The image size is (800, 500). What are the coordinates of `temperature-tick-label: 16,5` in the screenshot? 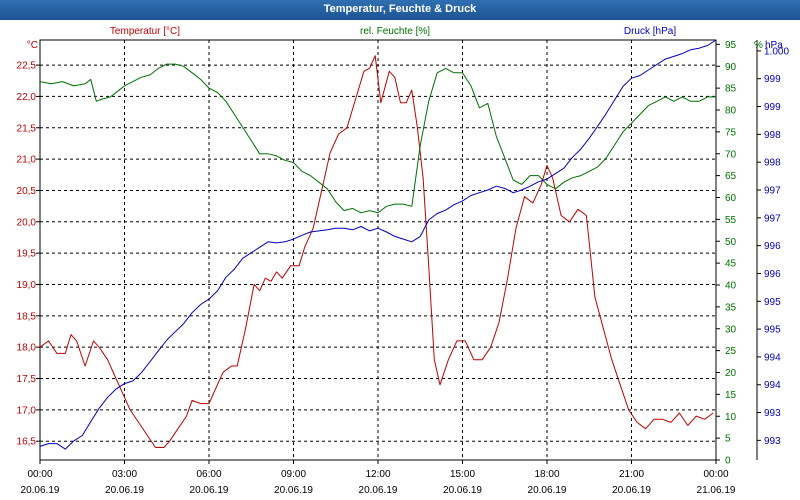 It's located at (27, 442).